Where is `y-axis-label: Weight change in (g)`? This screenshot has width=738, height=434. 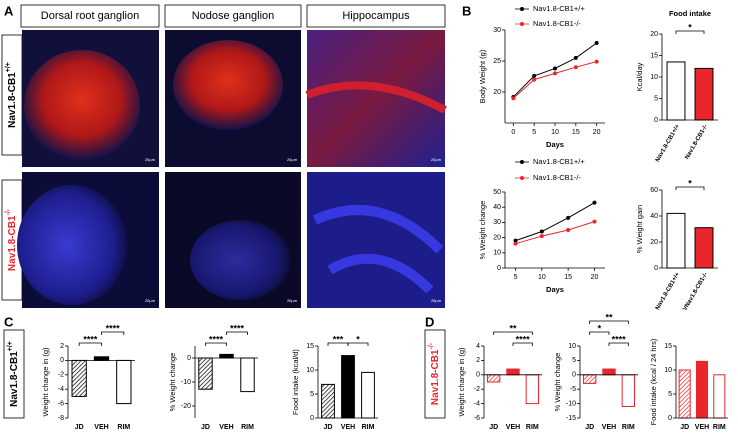 y-axis-label: Weight change in (g) is located at coordinates (45, 382).